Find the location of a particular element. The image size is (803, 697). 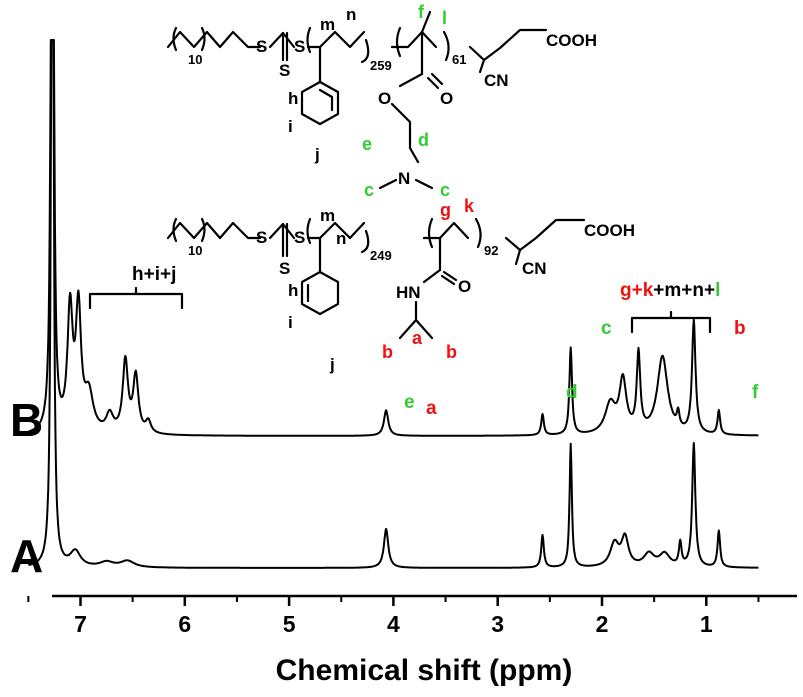

x-tick-label-3: 3 is located at coordinates (497, 624).